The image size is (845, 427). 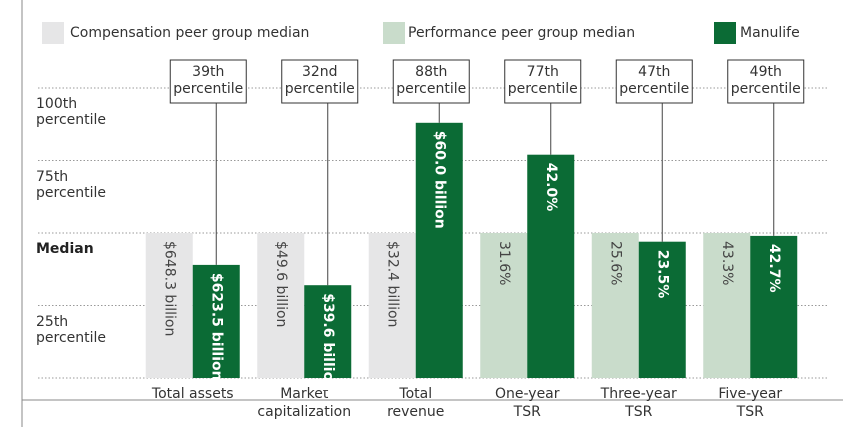 I want to click on legend-label: Manulife, so click(x=770, y=33).